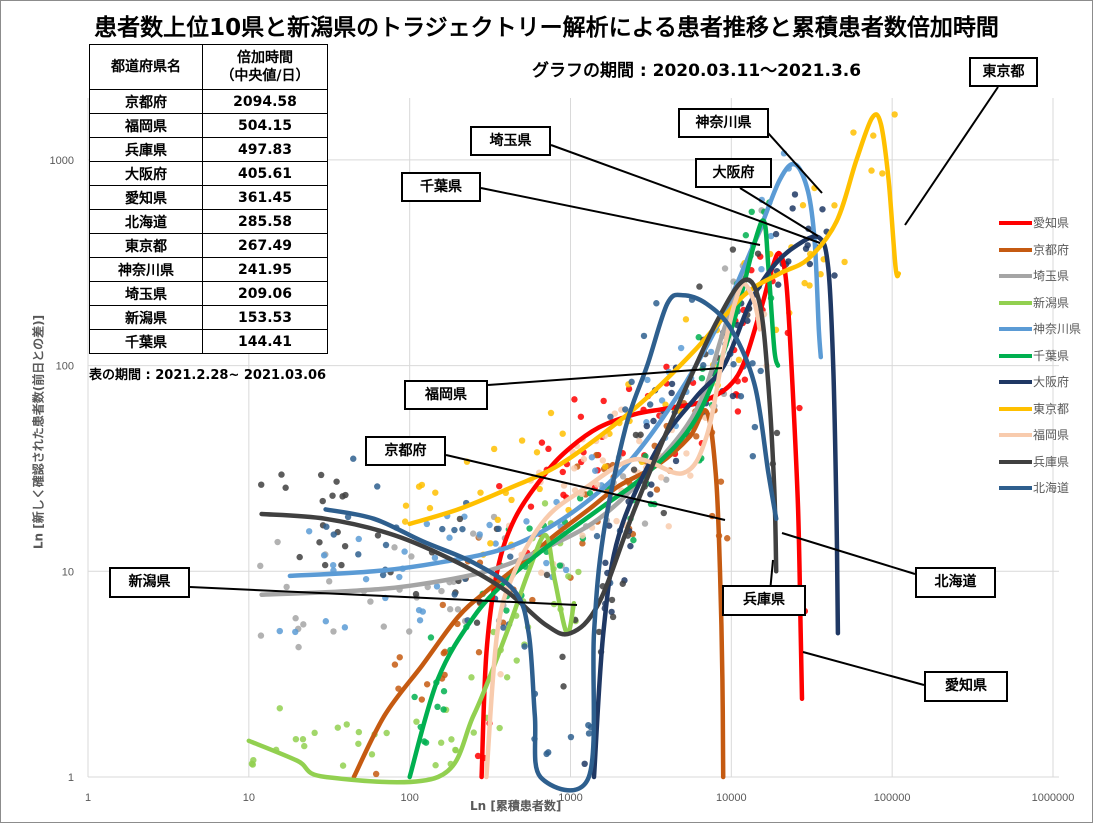  I want to click on legend-label: 埼玉県, so click(1051, 276).